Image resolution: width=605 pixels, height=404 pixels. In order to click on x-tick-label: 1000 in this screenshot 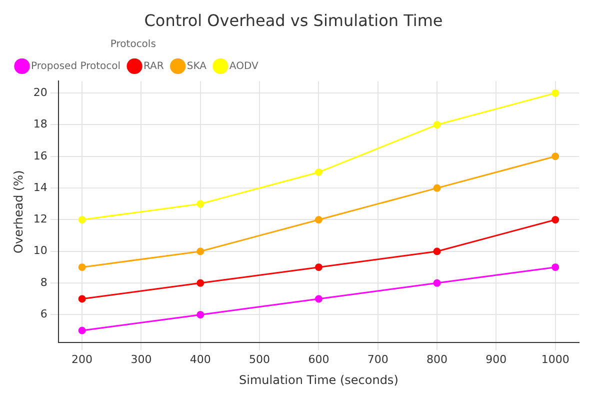, I will do `click(555, 359)`.